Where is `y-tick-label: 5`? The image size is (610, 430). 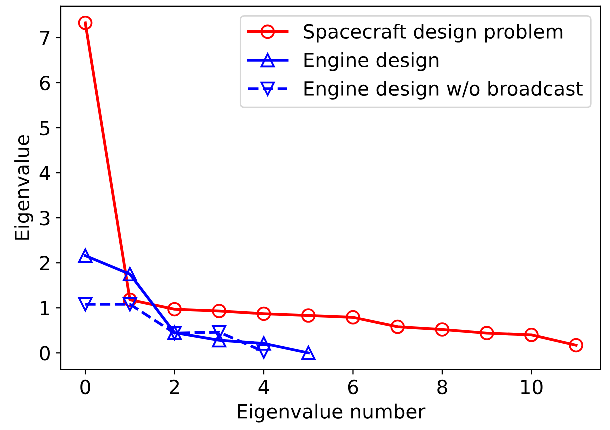 y-tick-label: 5 is located at coordinates (45, 128).